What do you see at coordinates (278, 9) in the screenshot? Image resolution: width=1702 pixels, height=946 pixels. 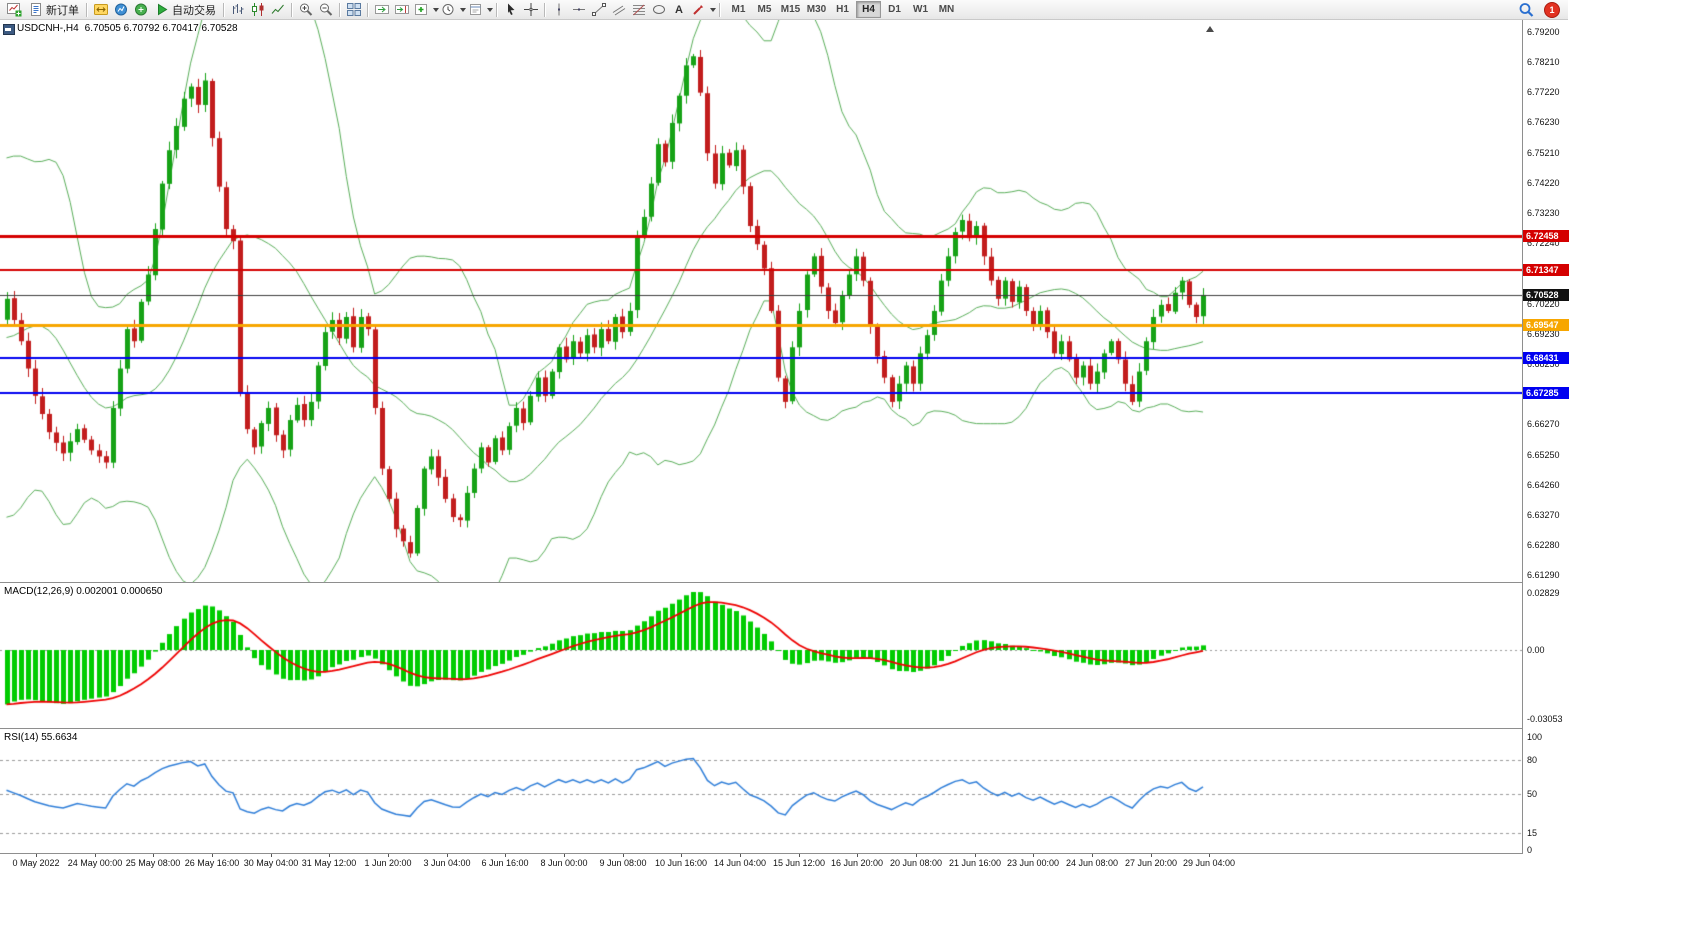 I see `line-chart-icon` at bounding box center [278, 9].